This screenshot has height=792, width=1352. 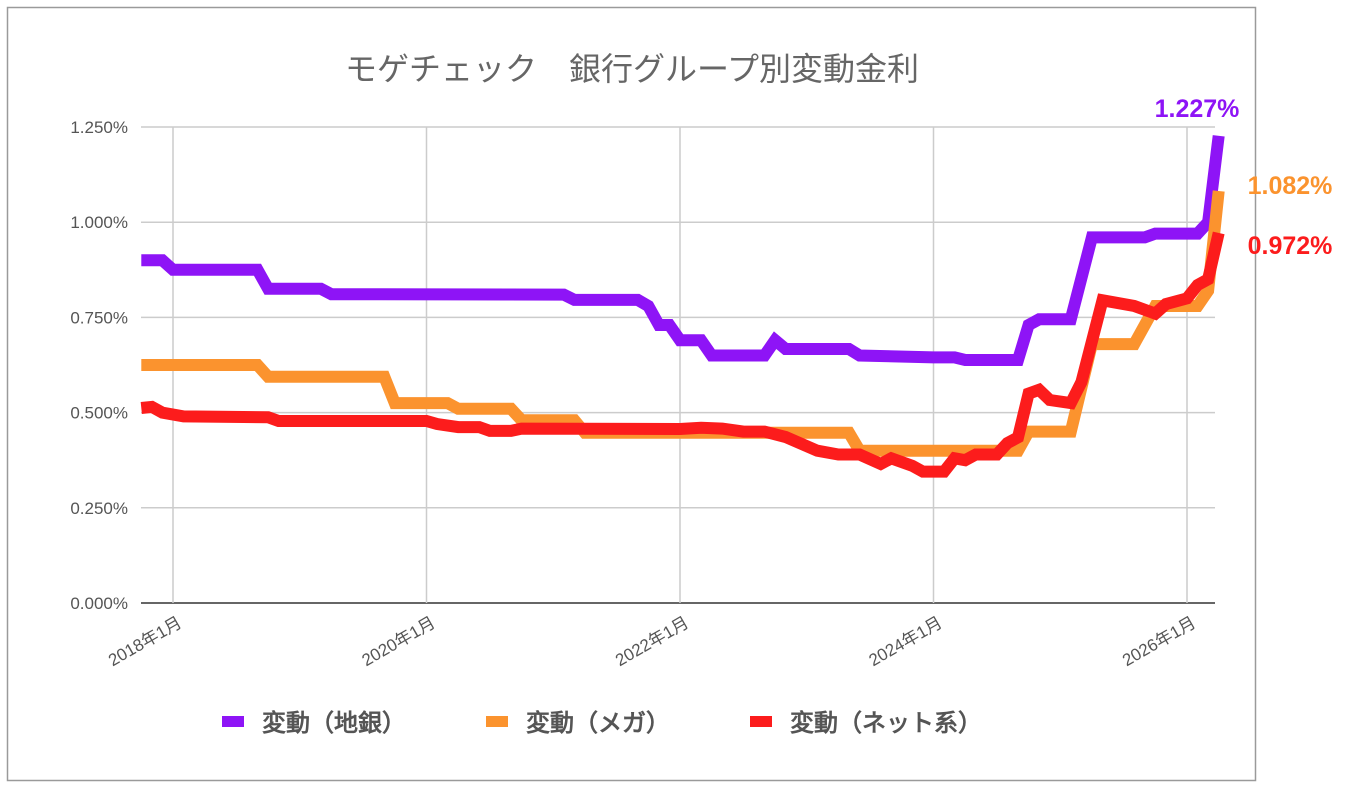 I want to click on y-tick-label: 0.500%, so click(x=99, y=413).